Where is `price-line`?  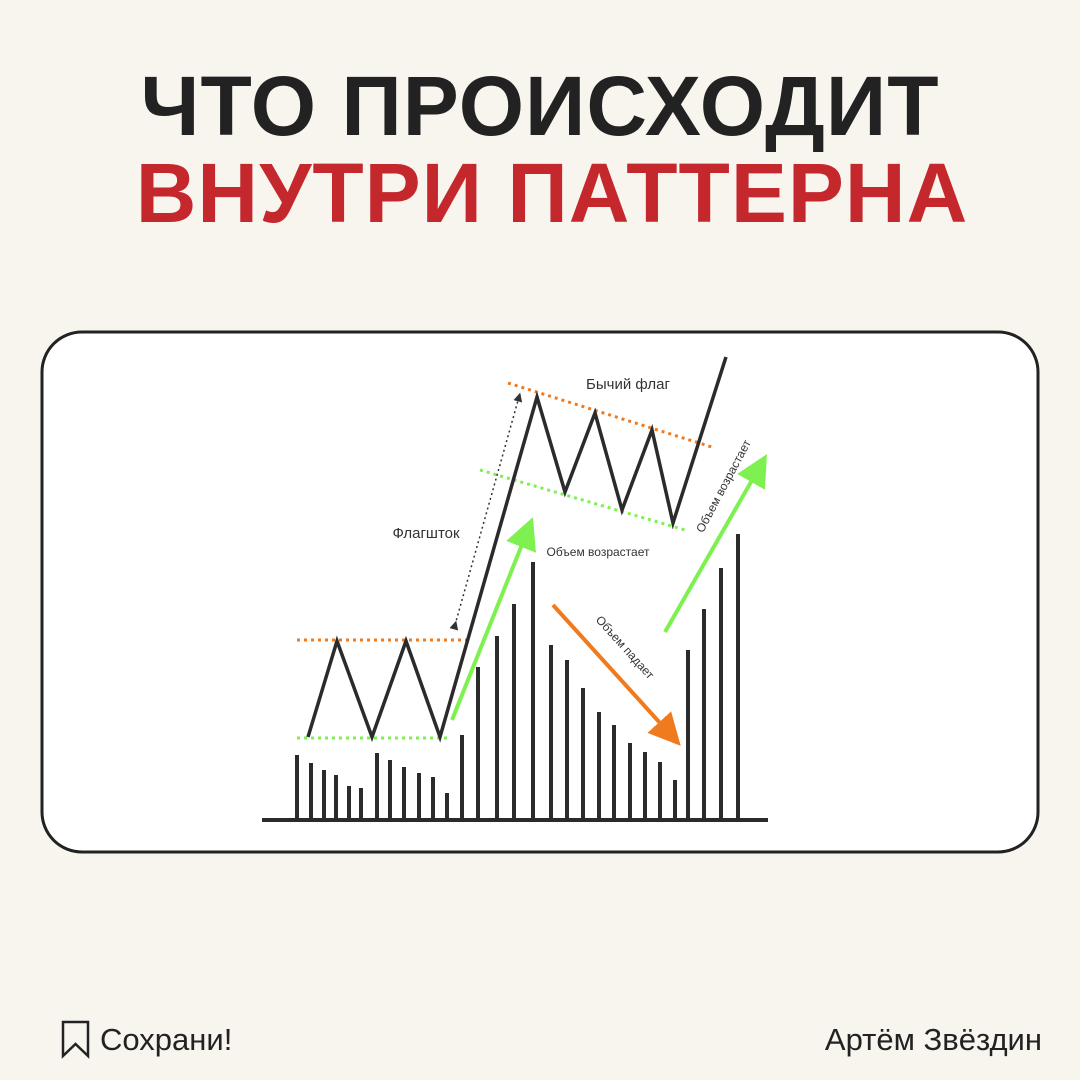 price-line is located at coordinates (517, 549).